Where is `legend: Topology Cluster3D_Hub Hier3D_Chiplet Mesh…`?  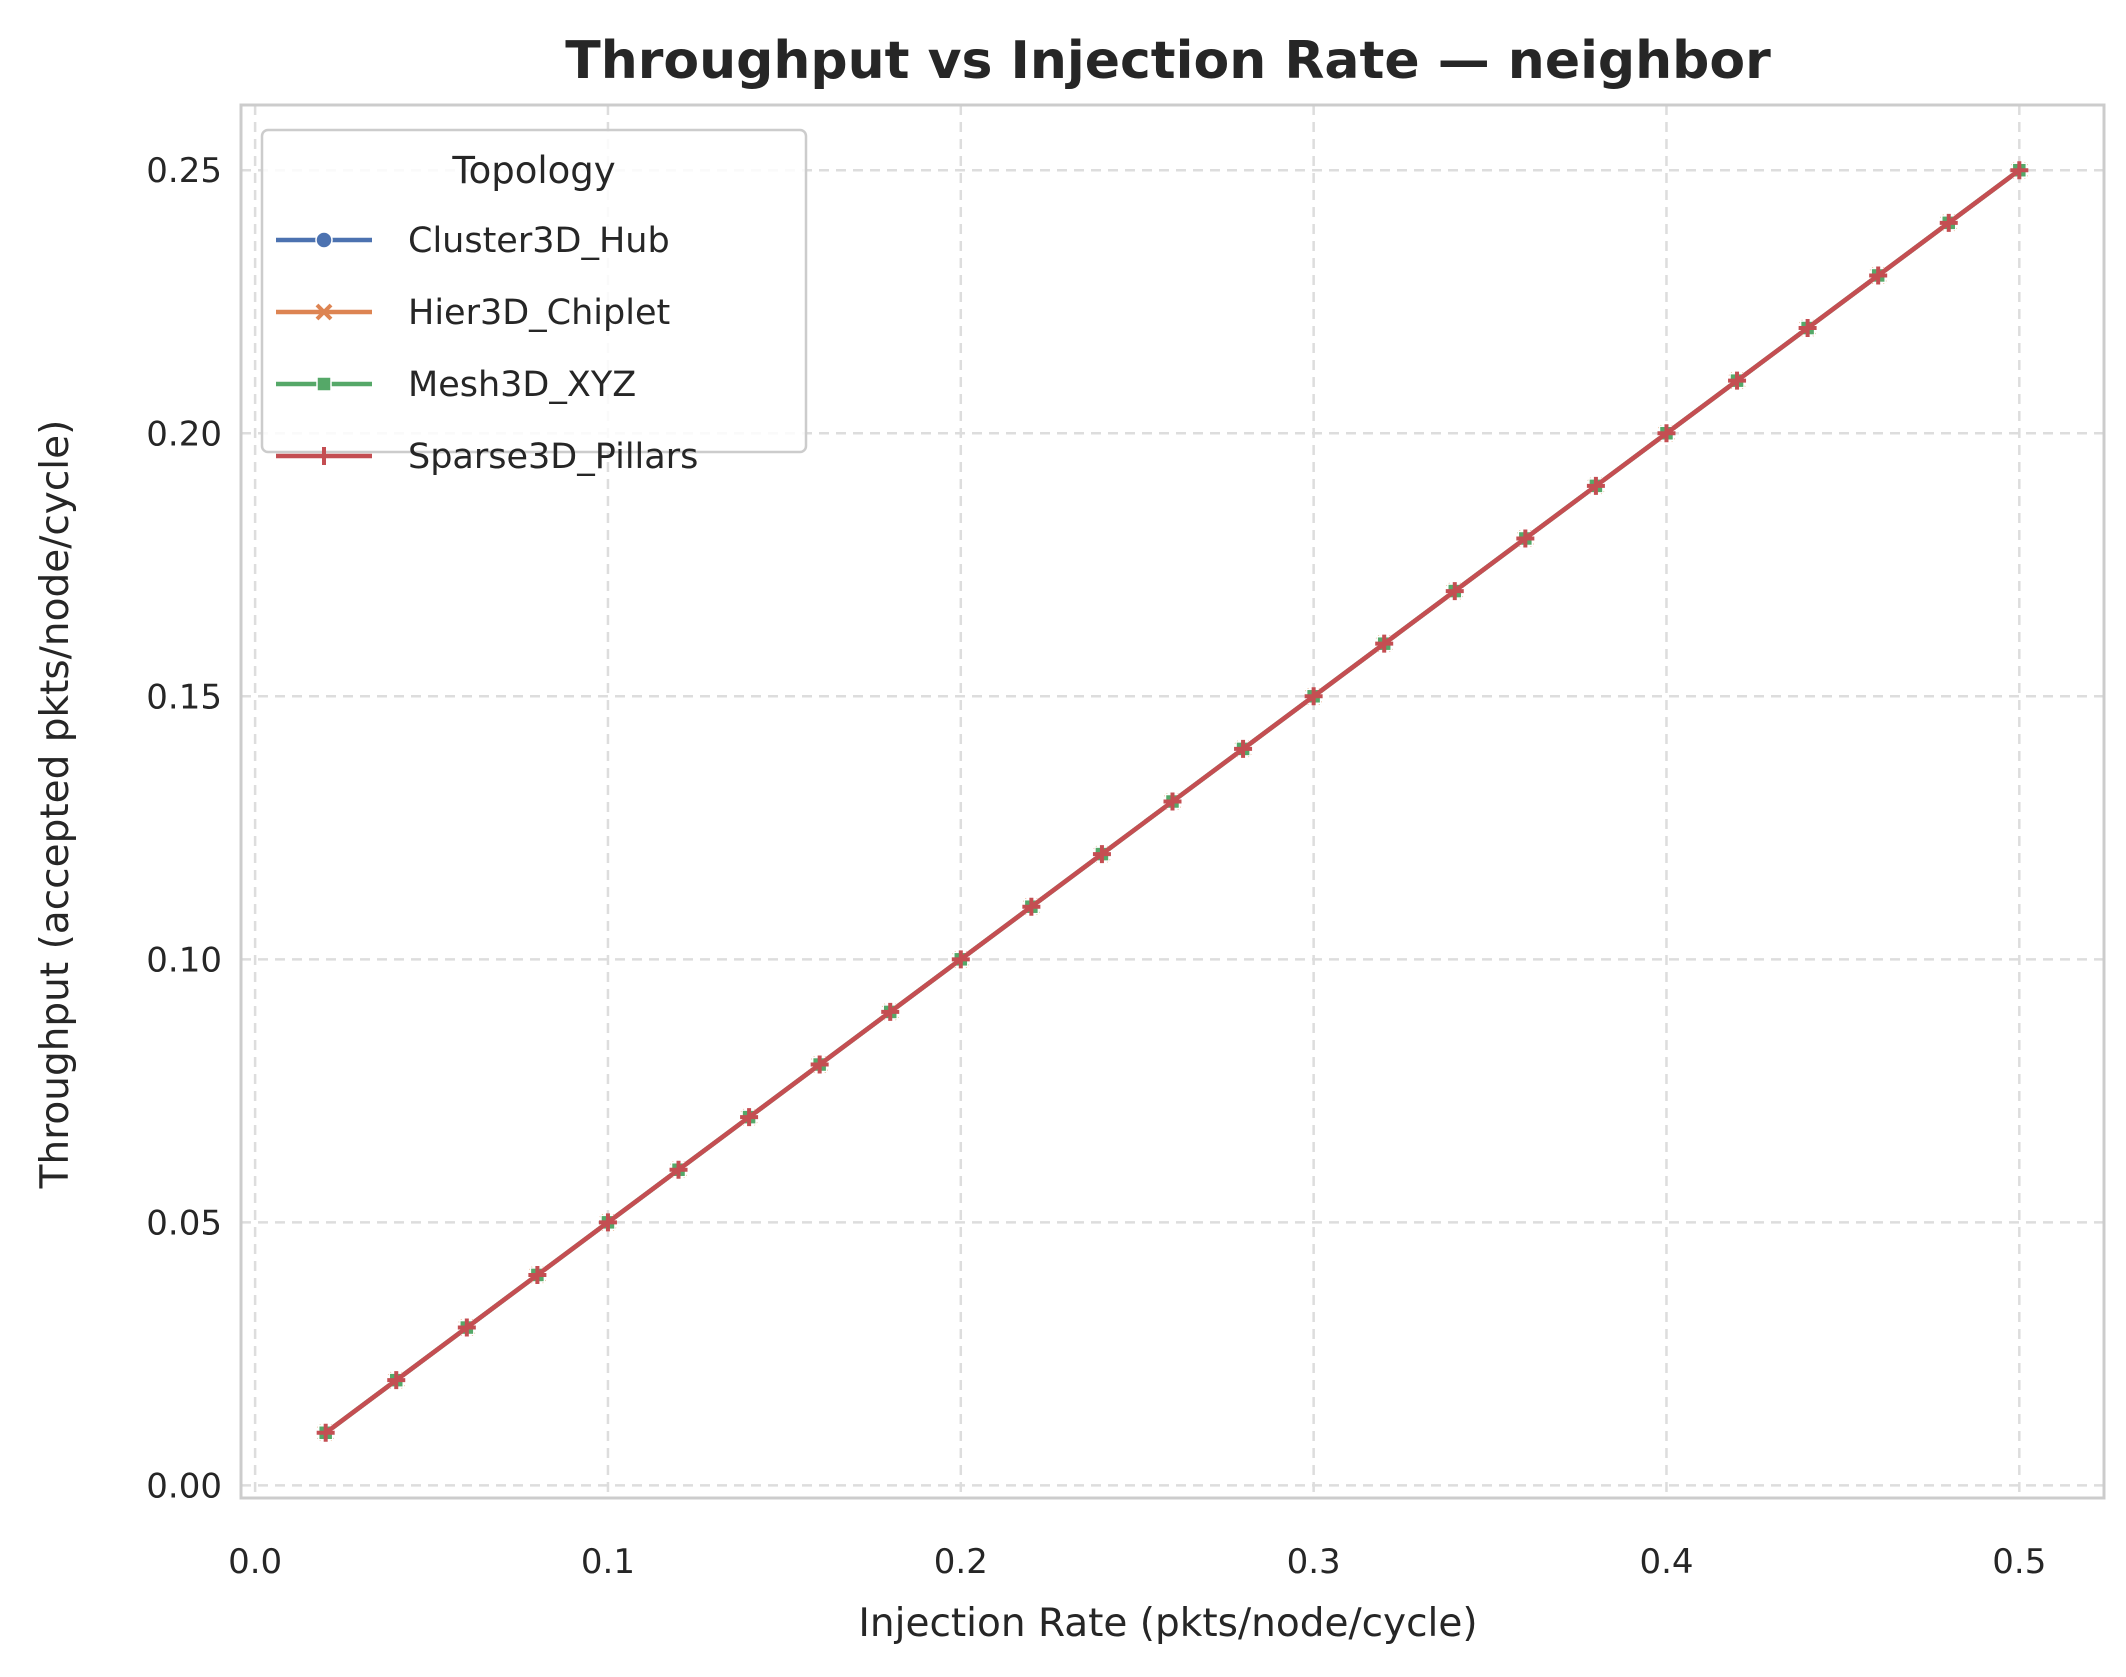 legend: Topology Cluster3D_Hub Hier3D_Chiplet Mesh… is located at coordinates (534, 302).